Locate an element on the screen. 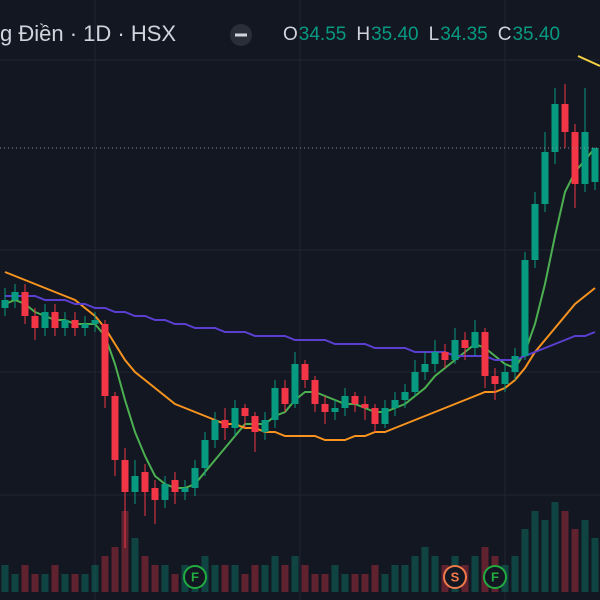 The height and width of the screenshot is (600, 600). event-label: F is located at coordinates (195, 576).